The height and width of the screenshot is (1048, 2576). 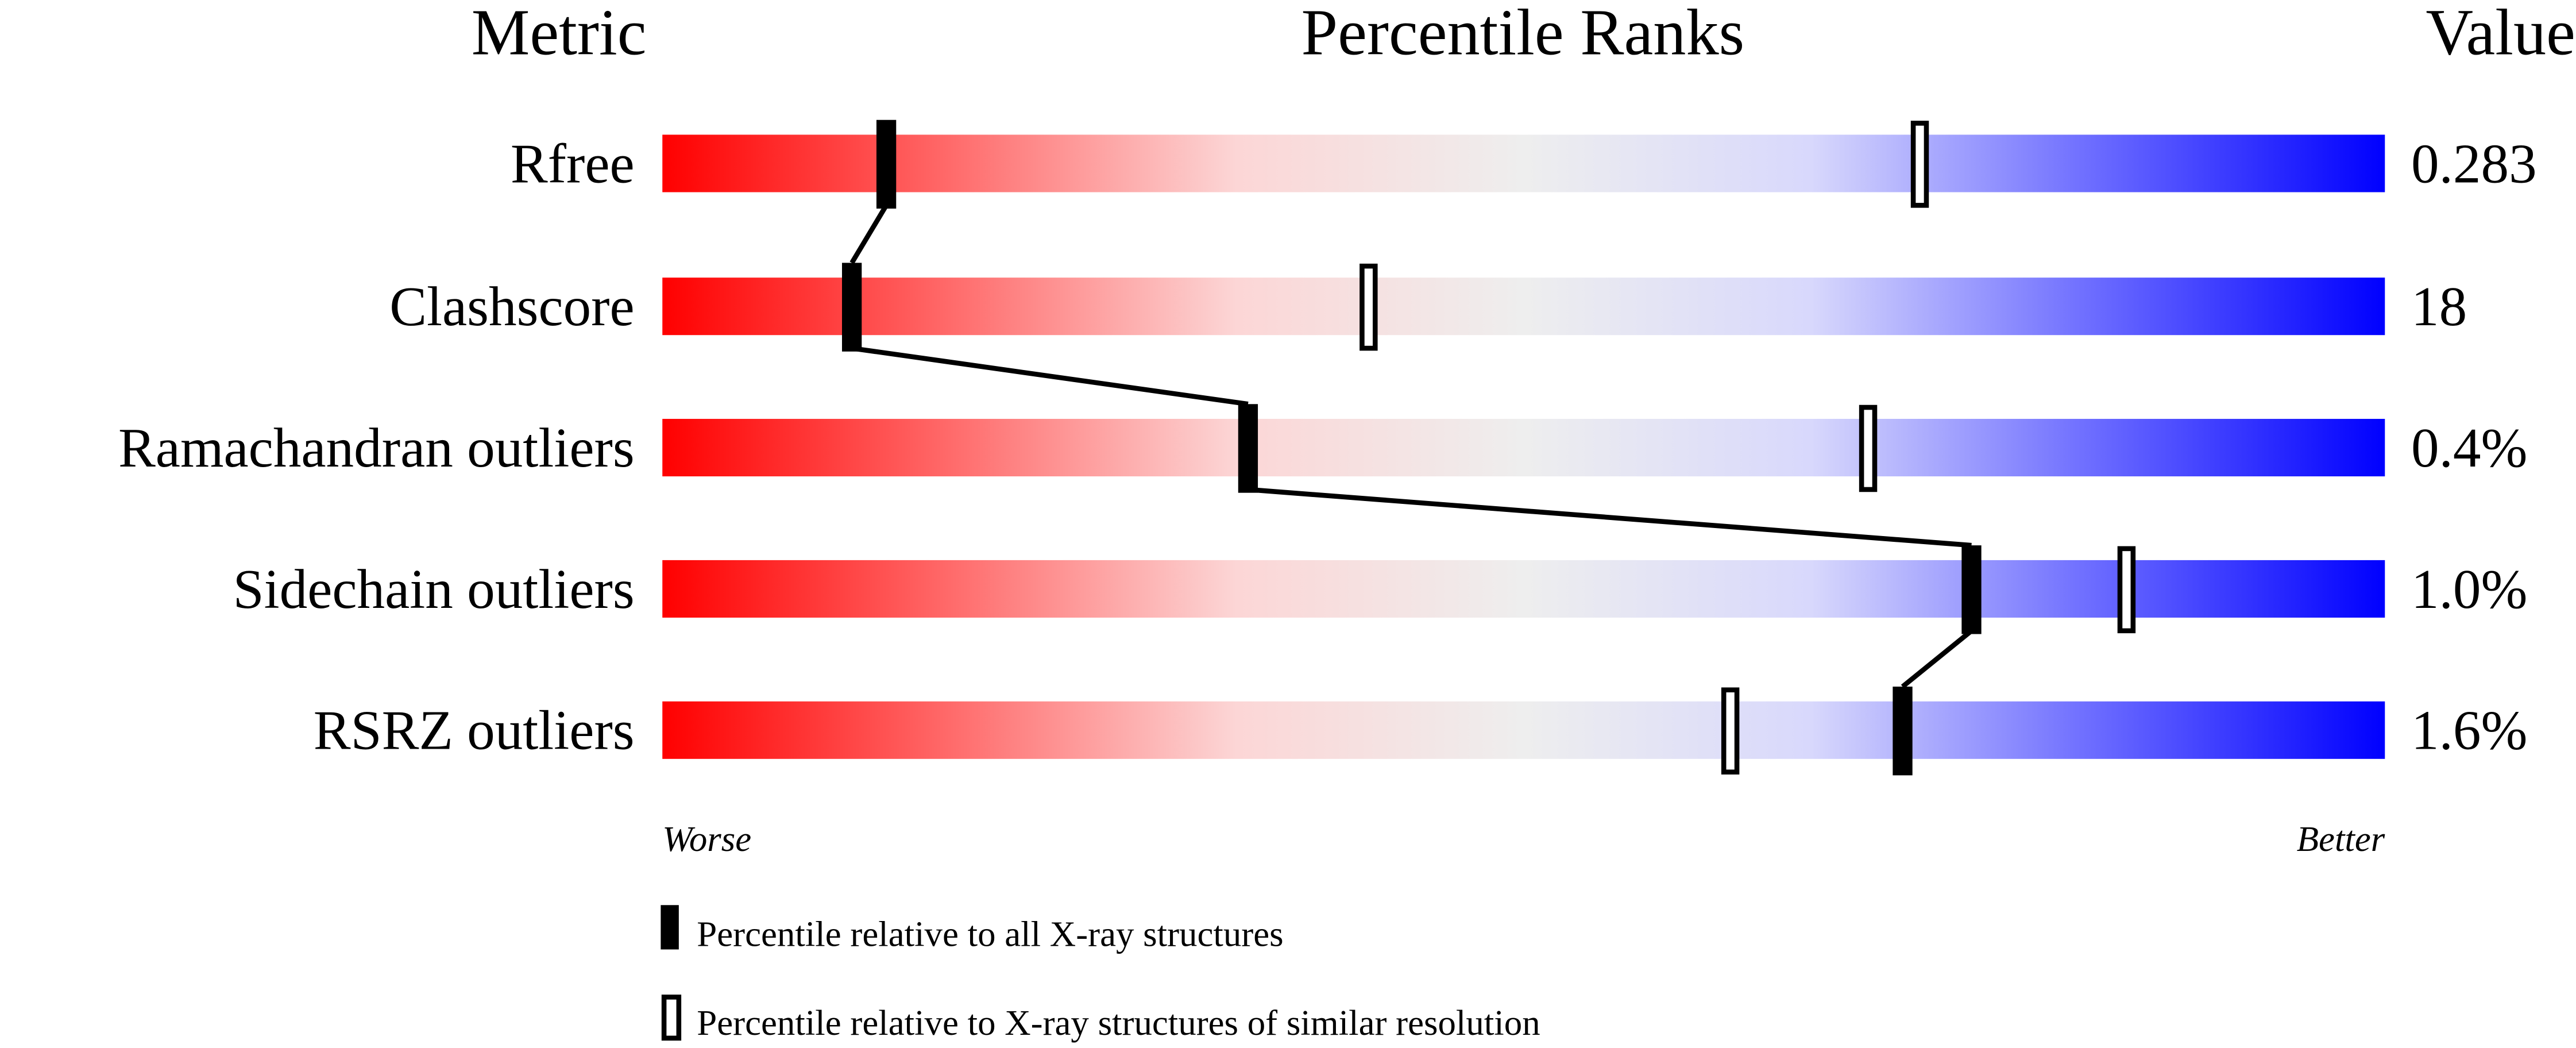 I want to click on metric-value: 1.0%, so click(x=2469, y=589).